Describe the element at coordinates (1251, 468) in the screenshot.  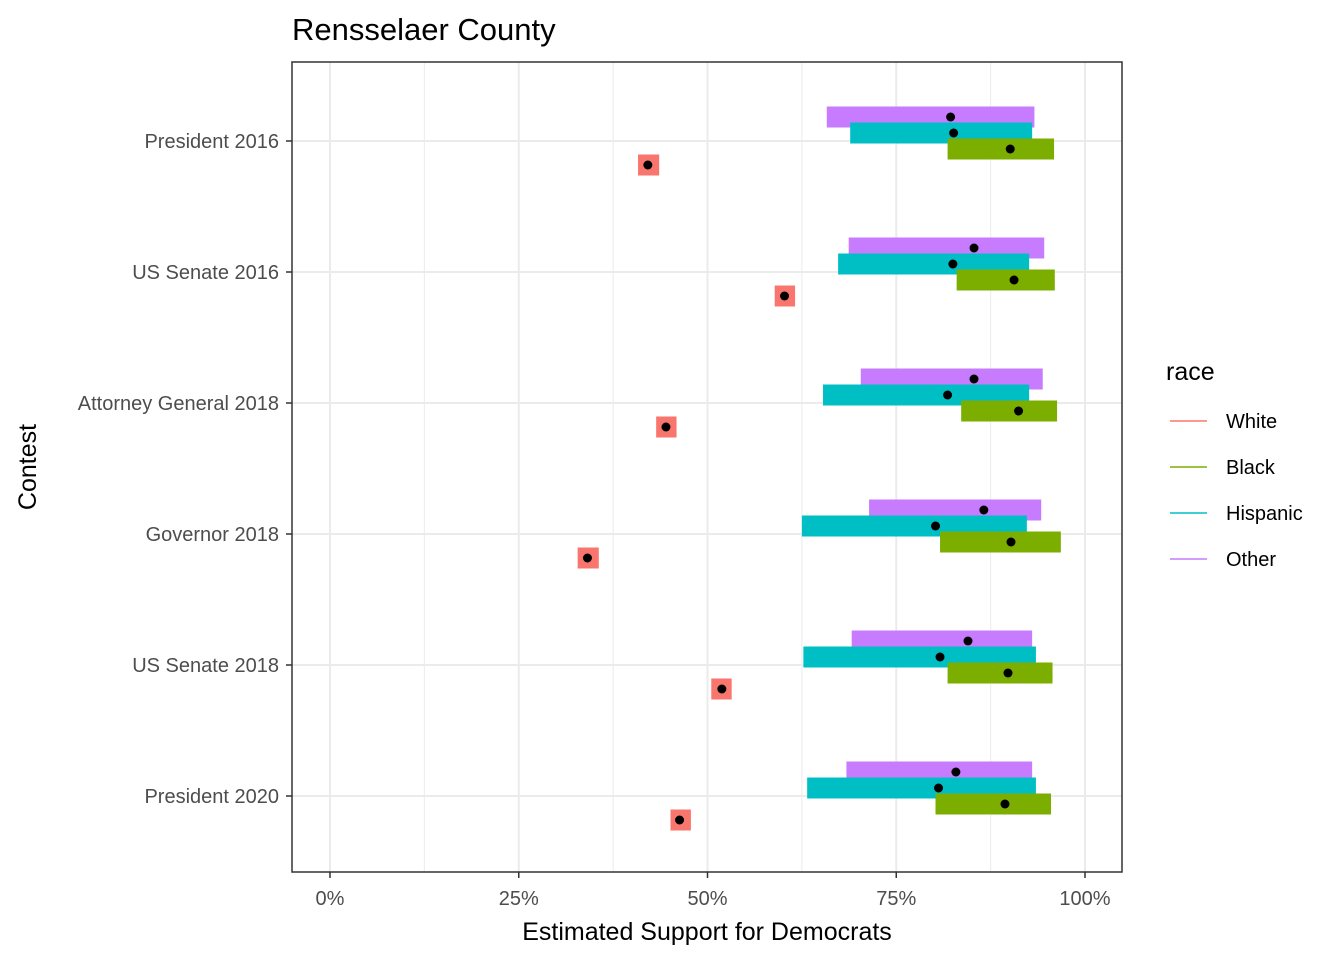
I see `legend-label-black: Black` at that location.